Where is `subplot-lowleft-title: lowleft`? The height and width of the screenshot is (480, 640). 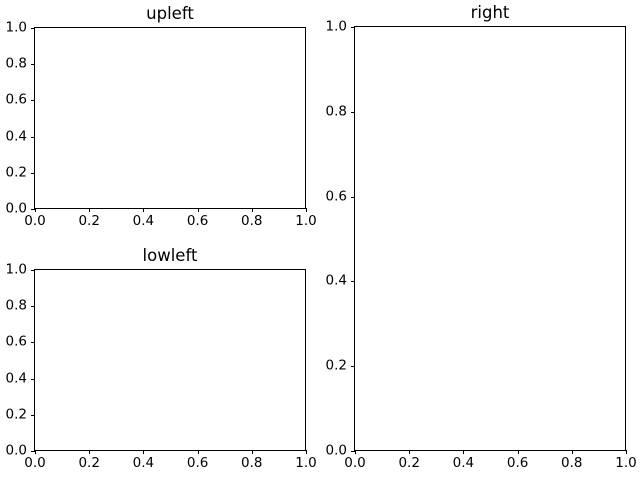 subplot-lowleft-title: lowleft is located at coordinates (170, 255).